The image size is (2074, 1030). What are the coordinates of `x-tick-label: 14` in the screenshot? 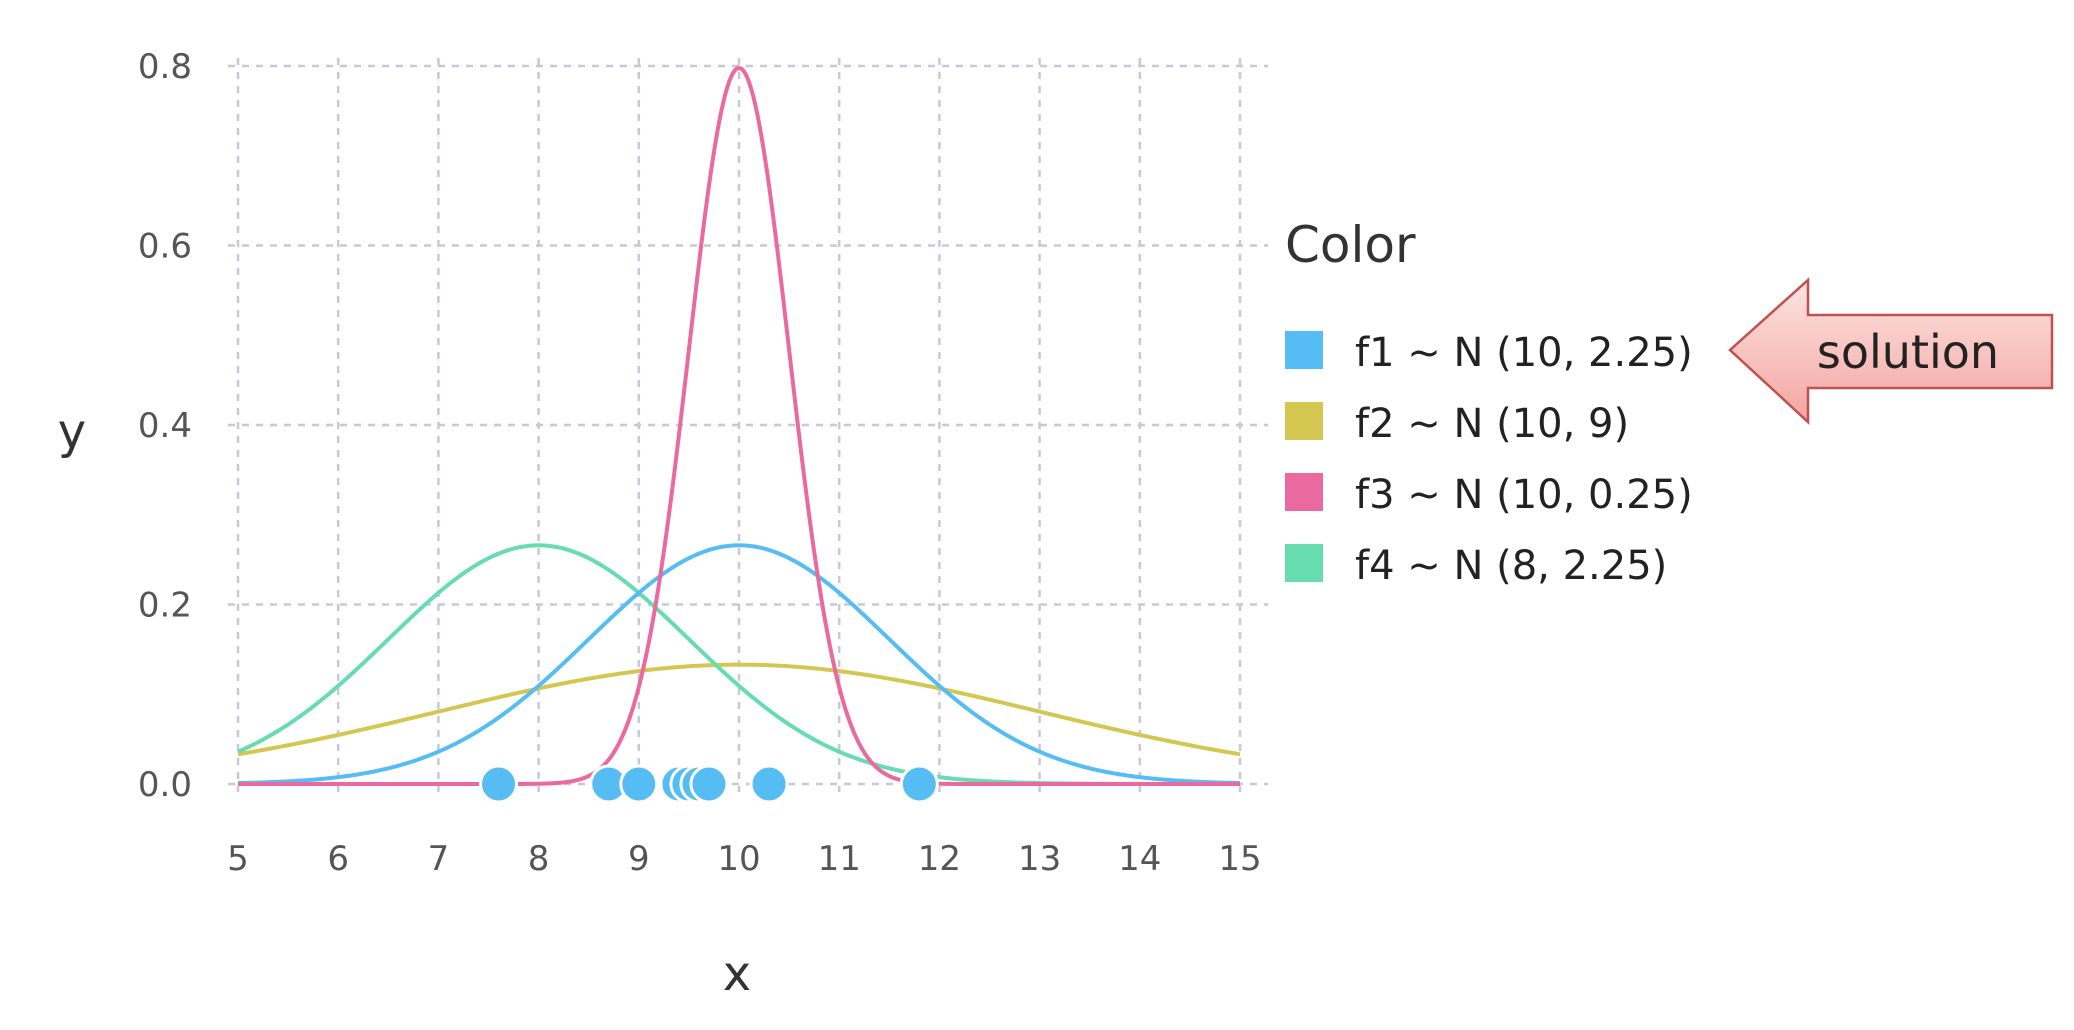 It's located at (1139, 859).